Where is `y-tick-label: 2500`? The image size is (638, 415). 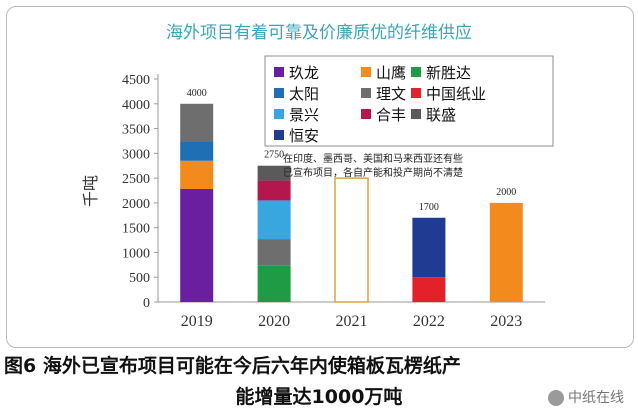 y-tick-label: 2500 is located at coordinates (136, 179).